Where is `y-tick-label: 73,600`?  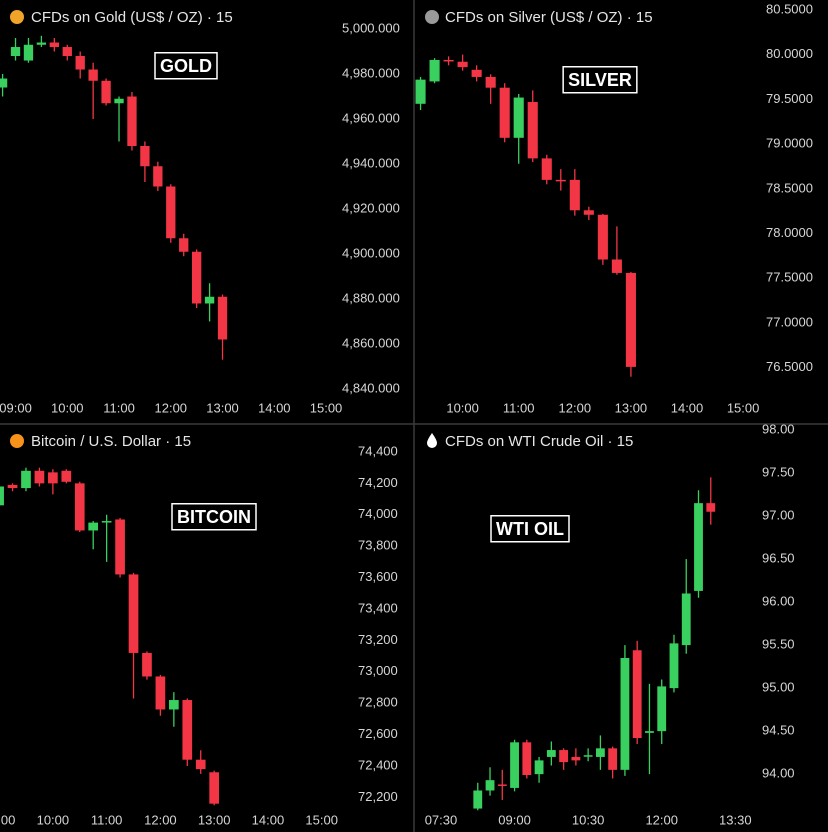
y-tick-label: 73,600 is located at coordinates (378, 576).